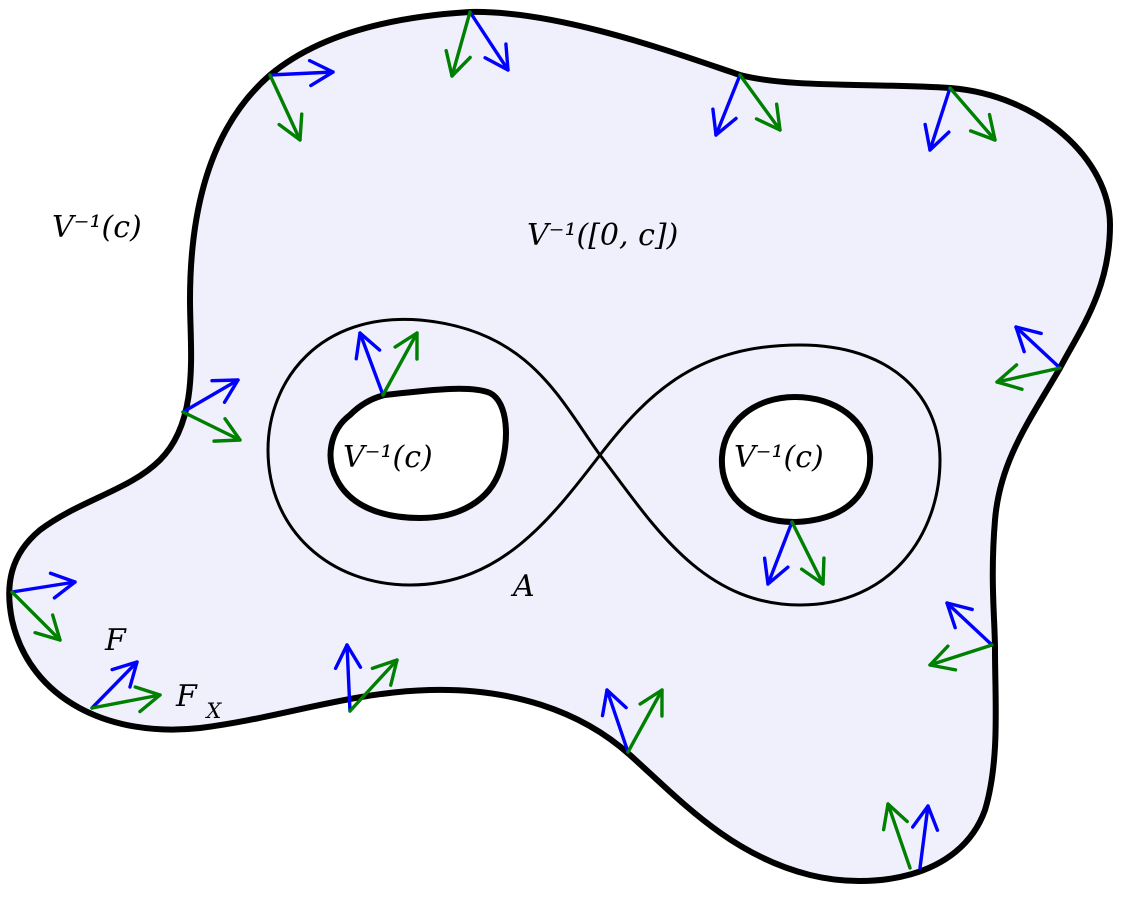 The height and width of the screenshot is (902, 1129). I want to click on hole-left-label: V⁻¹(c), so click(388, 457).